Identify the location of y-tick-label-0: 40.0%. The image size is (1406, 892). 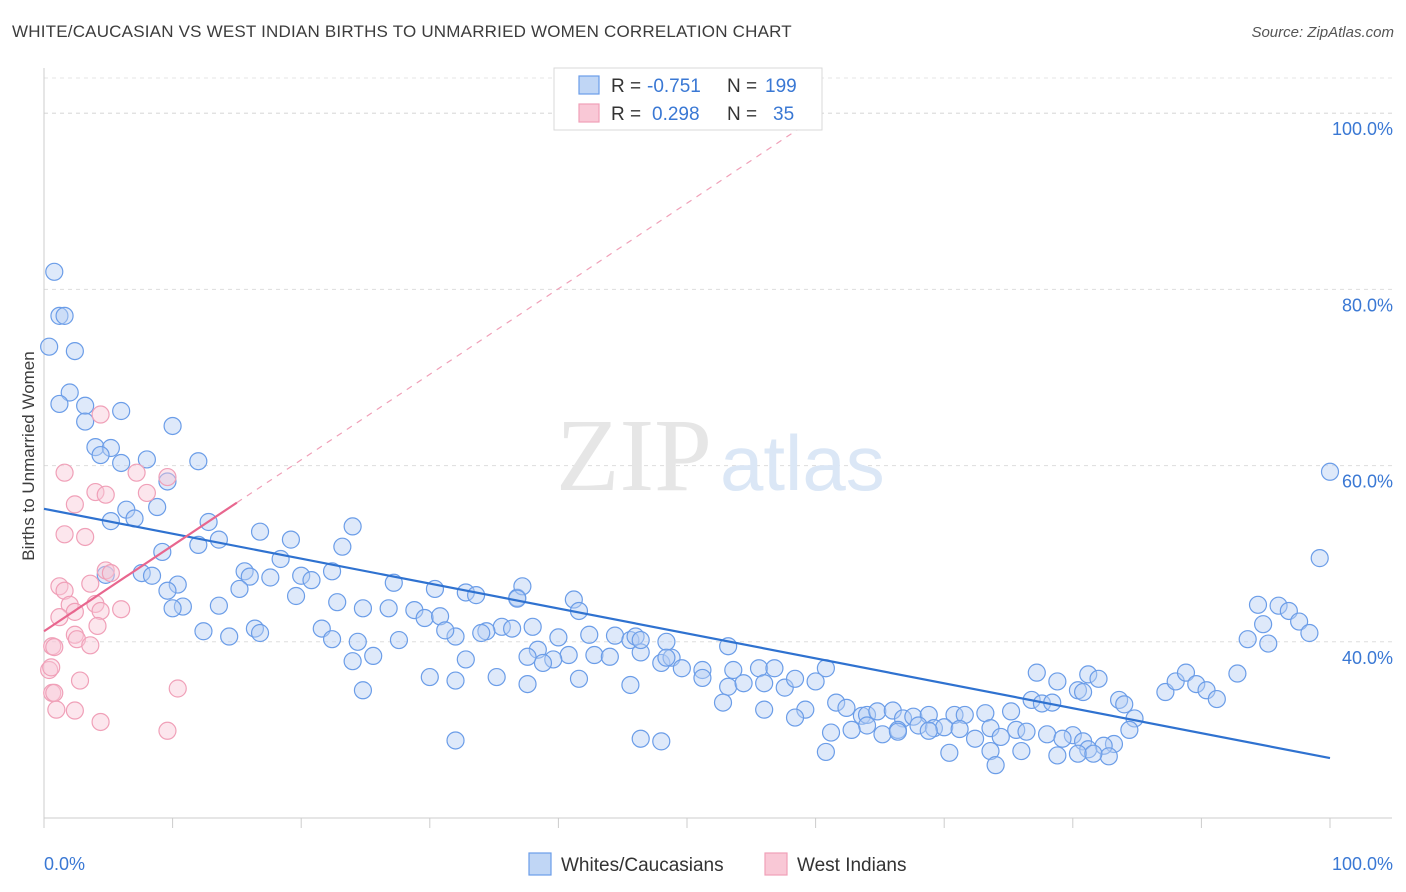
(1367, 658).